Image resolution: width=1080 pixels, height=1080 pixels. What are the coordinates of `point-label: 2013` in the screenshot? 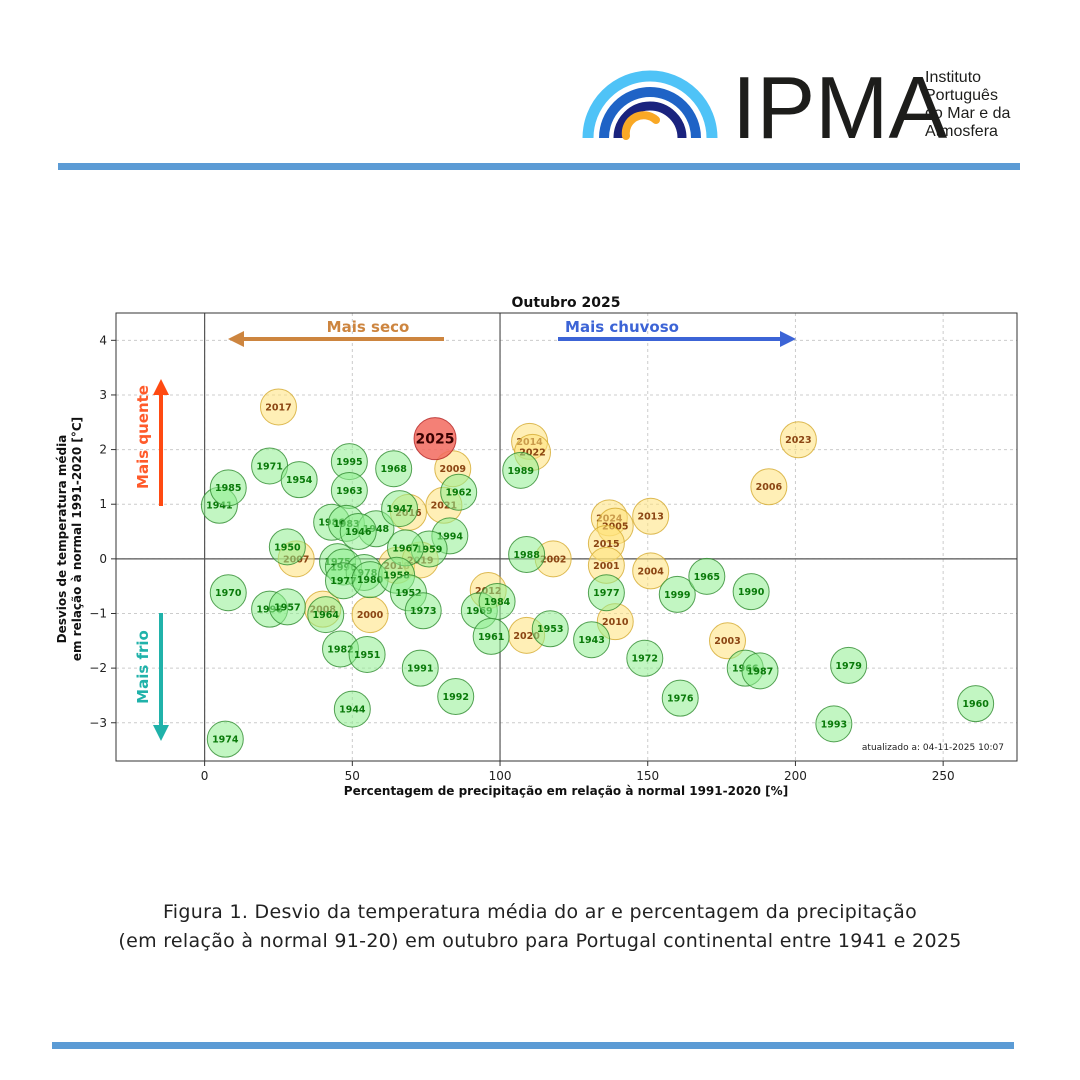 It's located at (650, 517).